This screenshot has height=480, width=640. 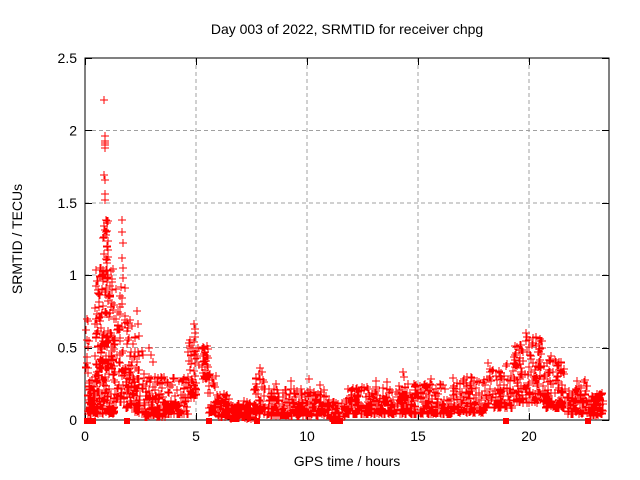 What do you see at coordinates (307, 436) in the screenshot?
I see `x-tick-label: 10` at bounding box center [307, 436].